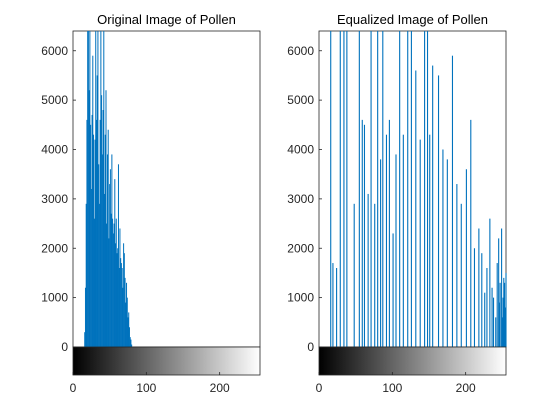 This screenshot has height=420, width=560. What do you see at coordinates (392, 388) in the screenshot?
I see `x-tick-label: 100` at bounding box center [392, 388].